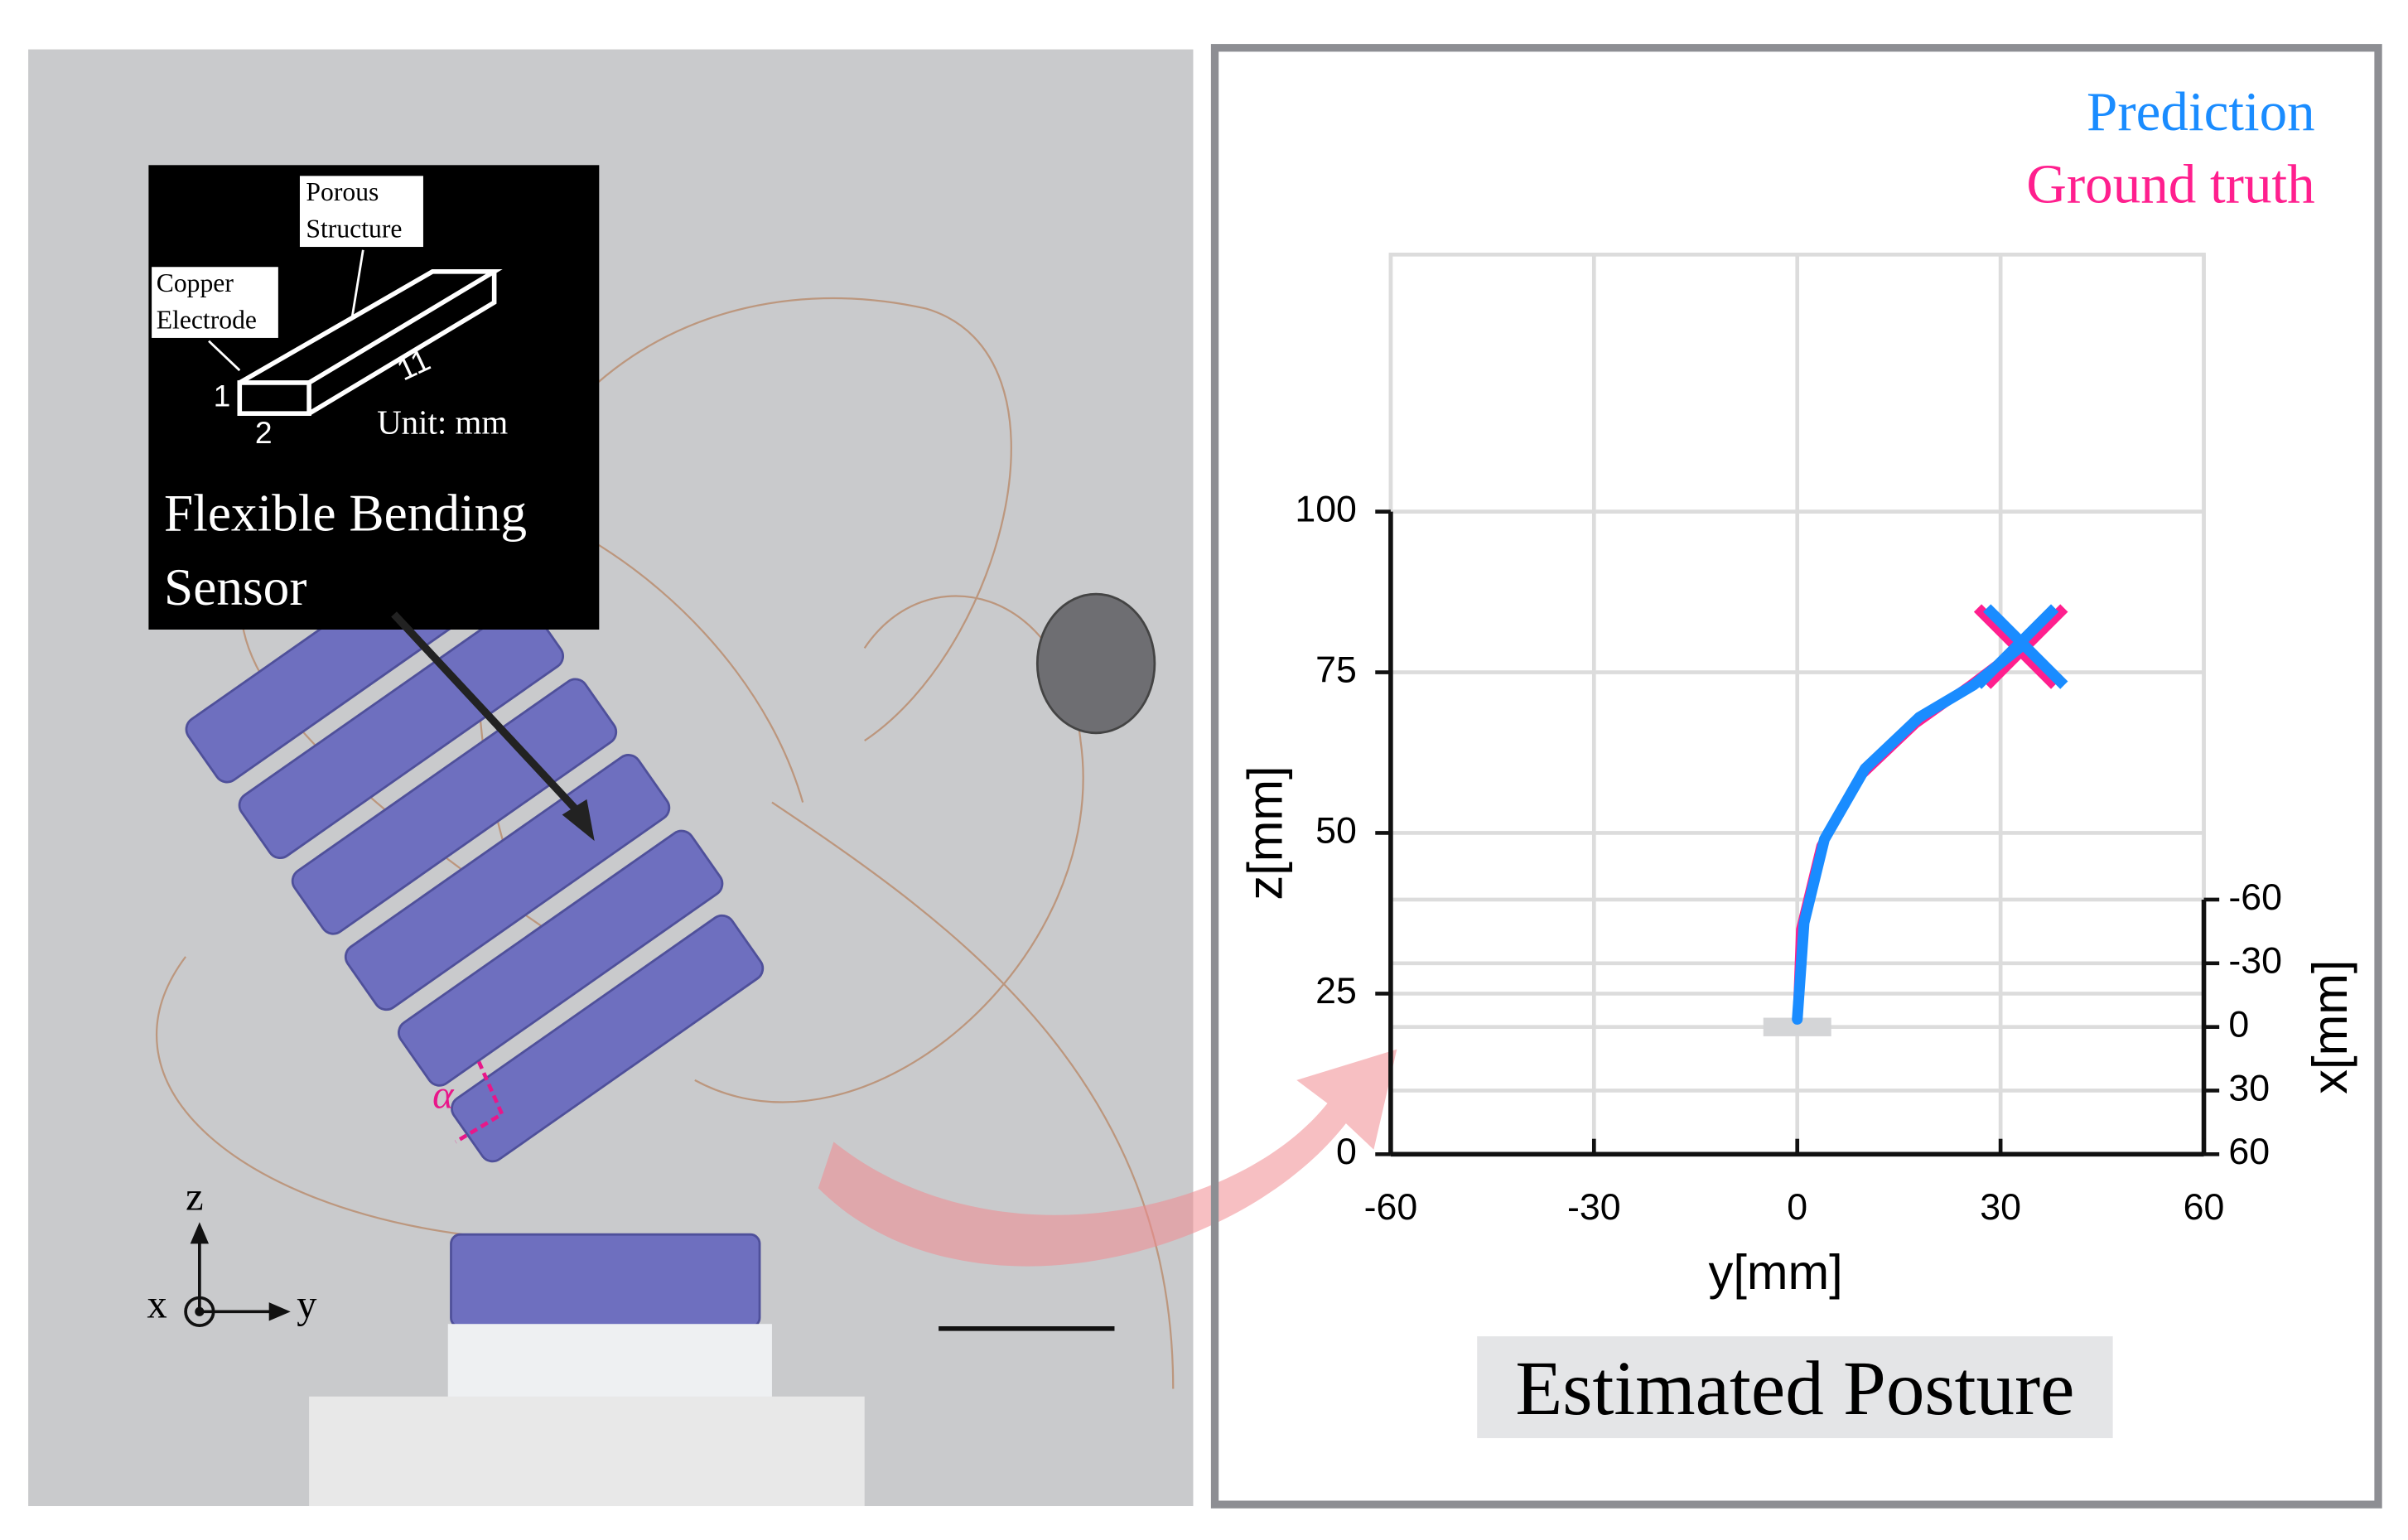 This screenshot has height=1540, width=2408. What do you see at coordinates (2000, 1207) in the screenshot?
I see `x-tick-label: 30` at bounding box center [2000, 1207].